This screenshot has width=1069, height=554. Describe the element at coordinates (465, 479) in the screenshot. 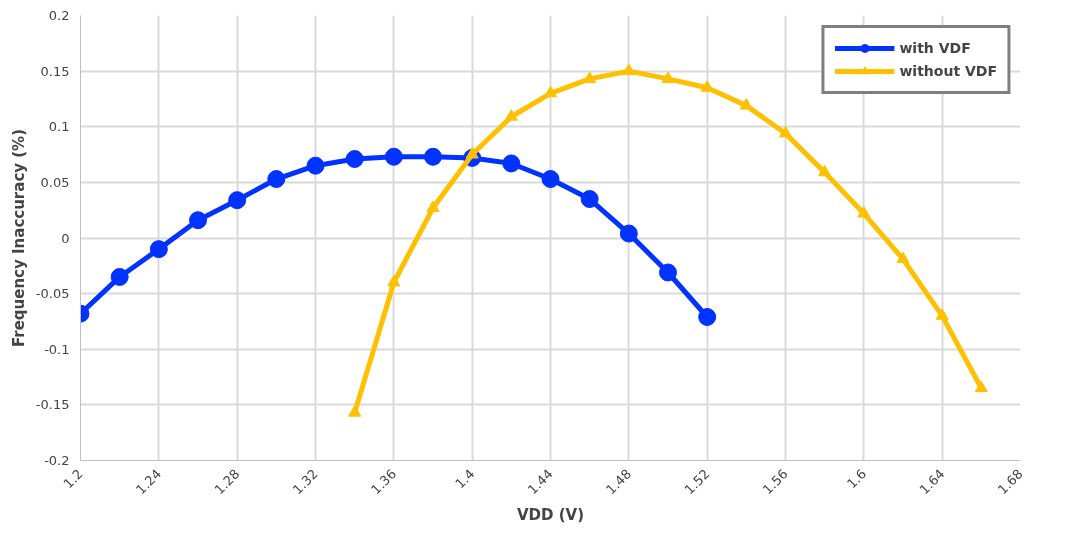

I see `x-tick-label: 1.4` at that location.